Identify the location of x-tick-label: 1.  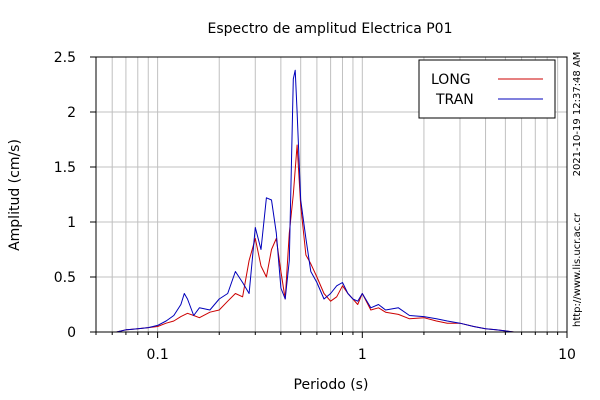
(362, 355).